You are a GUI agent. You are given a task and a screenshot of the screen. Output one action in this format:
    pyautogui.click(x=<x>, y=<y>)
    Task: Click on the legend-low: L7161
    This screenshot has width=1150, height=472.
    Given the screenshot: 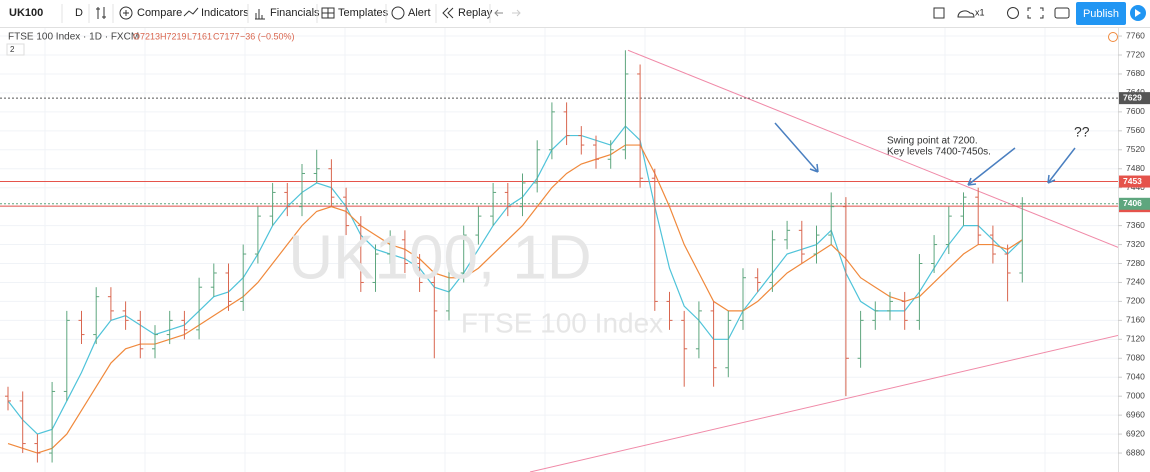 What is the action you would take?
    pyautogui.click(x=199, y=36)
    